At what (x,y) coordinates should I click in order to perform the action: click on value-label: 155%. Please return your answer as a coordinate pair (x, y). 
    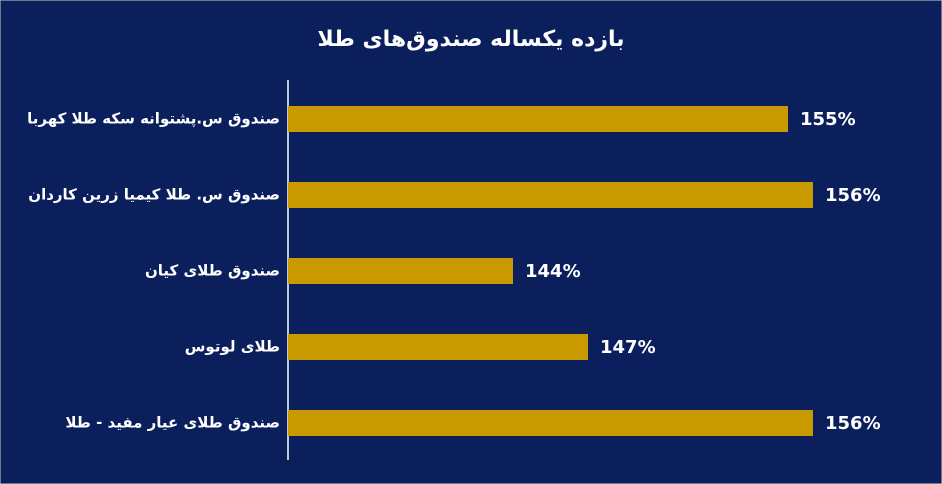
    Looking at the image, I should click on (828, 119).